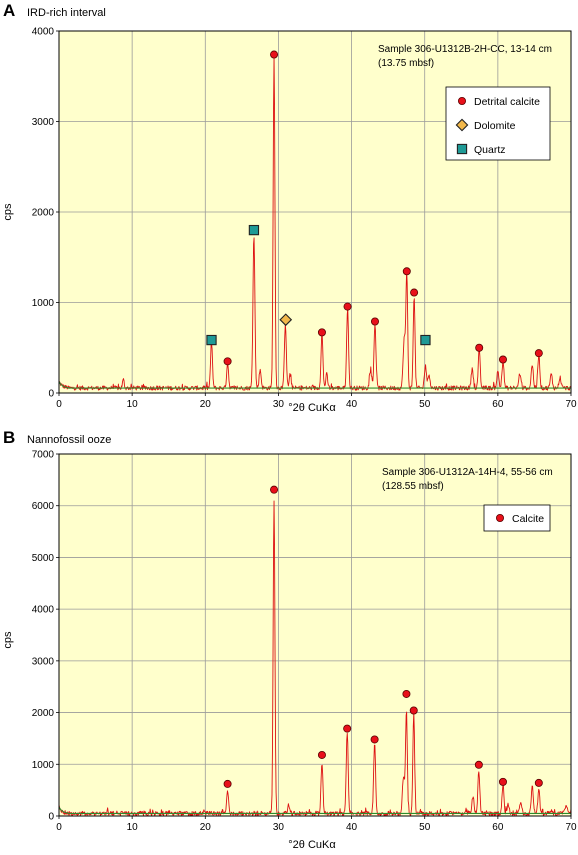 This screenshot has height=855, width=578. What do you see at coordinates (462, 125) in the screenshot?
I see `panel-a-legend-symbol-diamond` at bounding box center [462, 125].